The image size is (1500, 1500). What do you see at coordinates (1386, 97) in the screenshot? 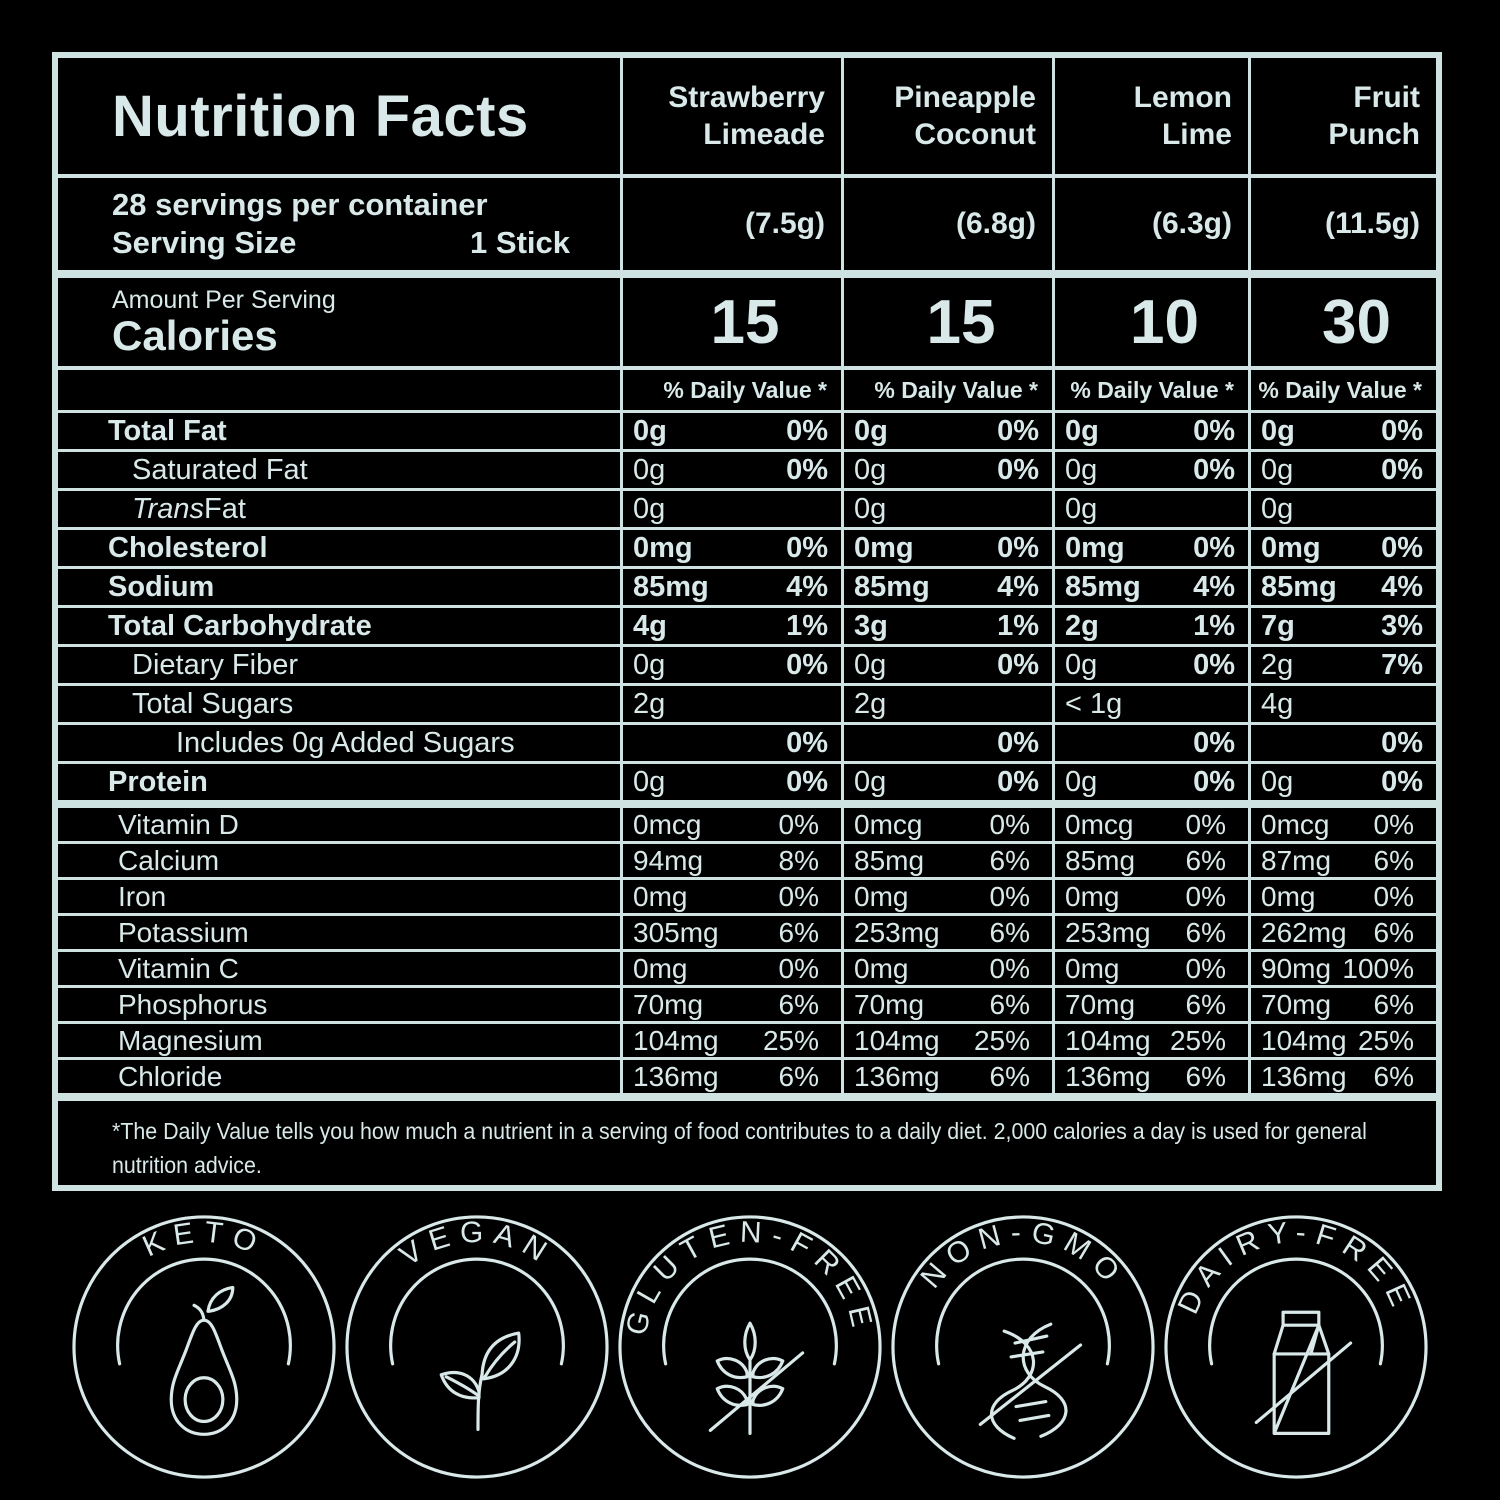
I see `flavor-name-line: Fruit` at bounding box center [1386, 97].